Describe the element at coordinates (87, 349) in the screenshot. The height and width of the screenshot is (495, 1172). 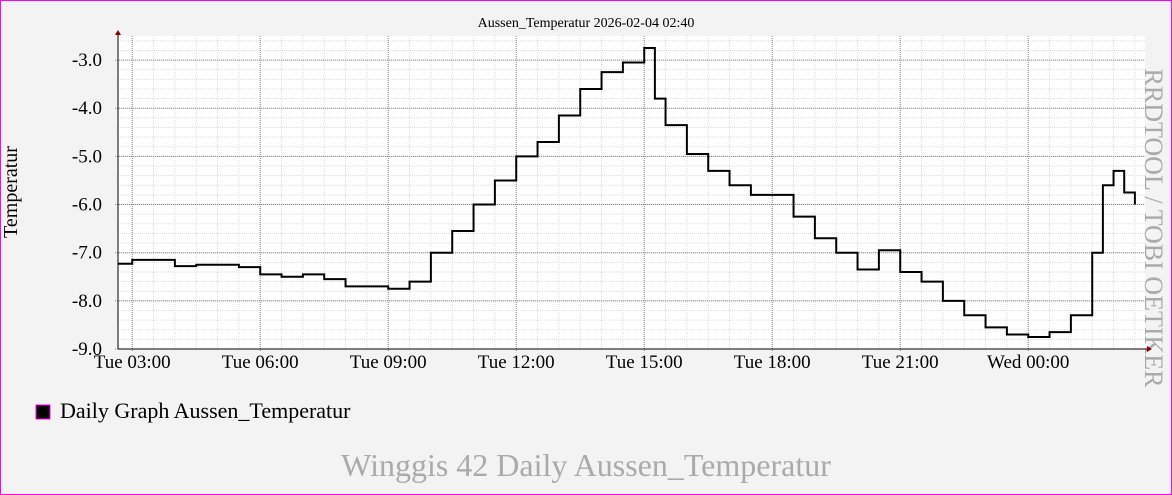
I see `y-tick-label: -9.0` at that location.